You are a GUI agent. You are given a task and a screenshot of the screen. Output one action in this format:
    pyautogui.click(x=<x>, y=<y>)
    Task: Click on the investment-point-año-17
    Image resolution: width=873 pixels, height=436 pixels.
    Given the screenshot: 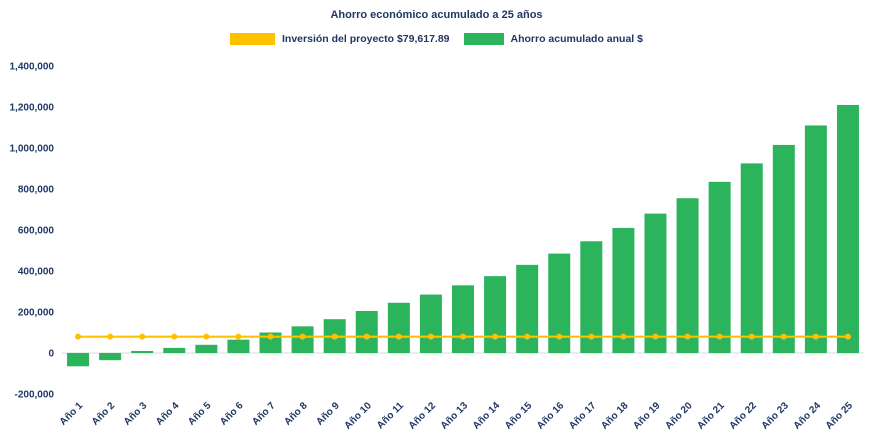 What is the action you would take?
    pyautogui.click(x=591, y=336)
    